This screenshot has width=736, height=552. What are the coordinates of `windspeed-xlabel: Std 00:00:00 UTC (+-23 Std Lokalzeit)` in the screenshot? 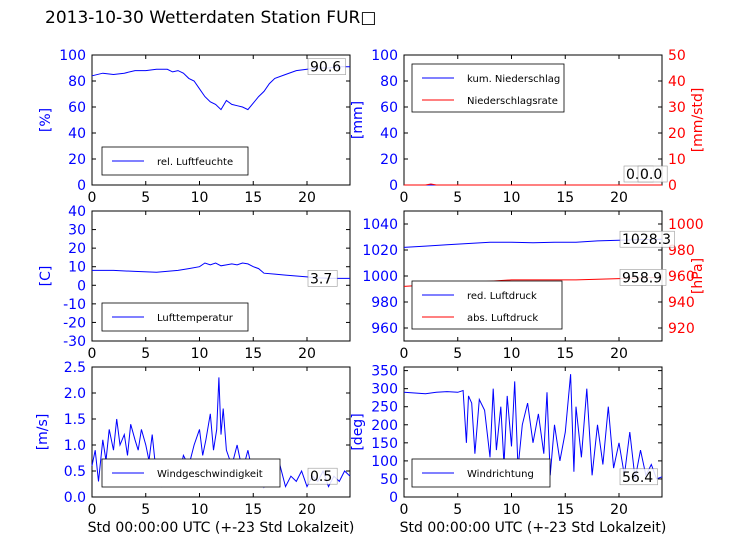 It's located at (221, 528).